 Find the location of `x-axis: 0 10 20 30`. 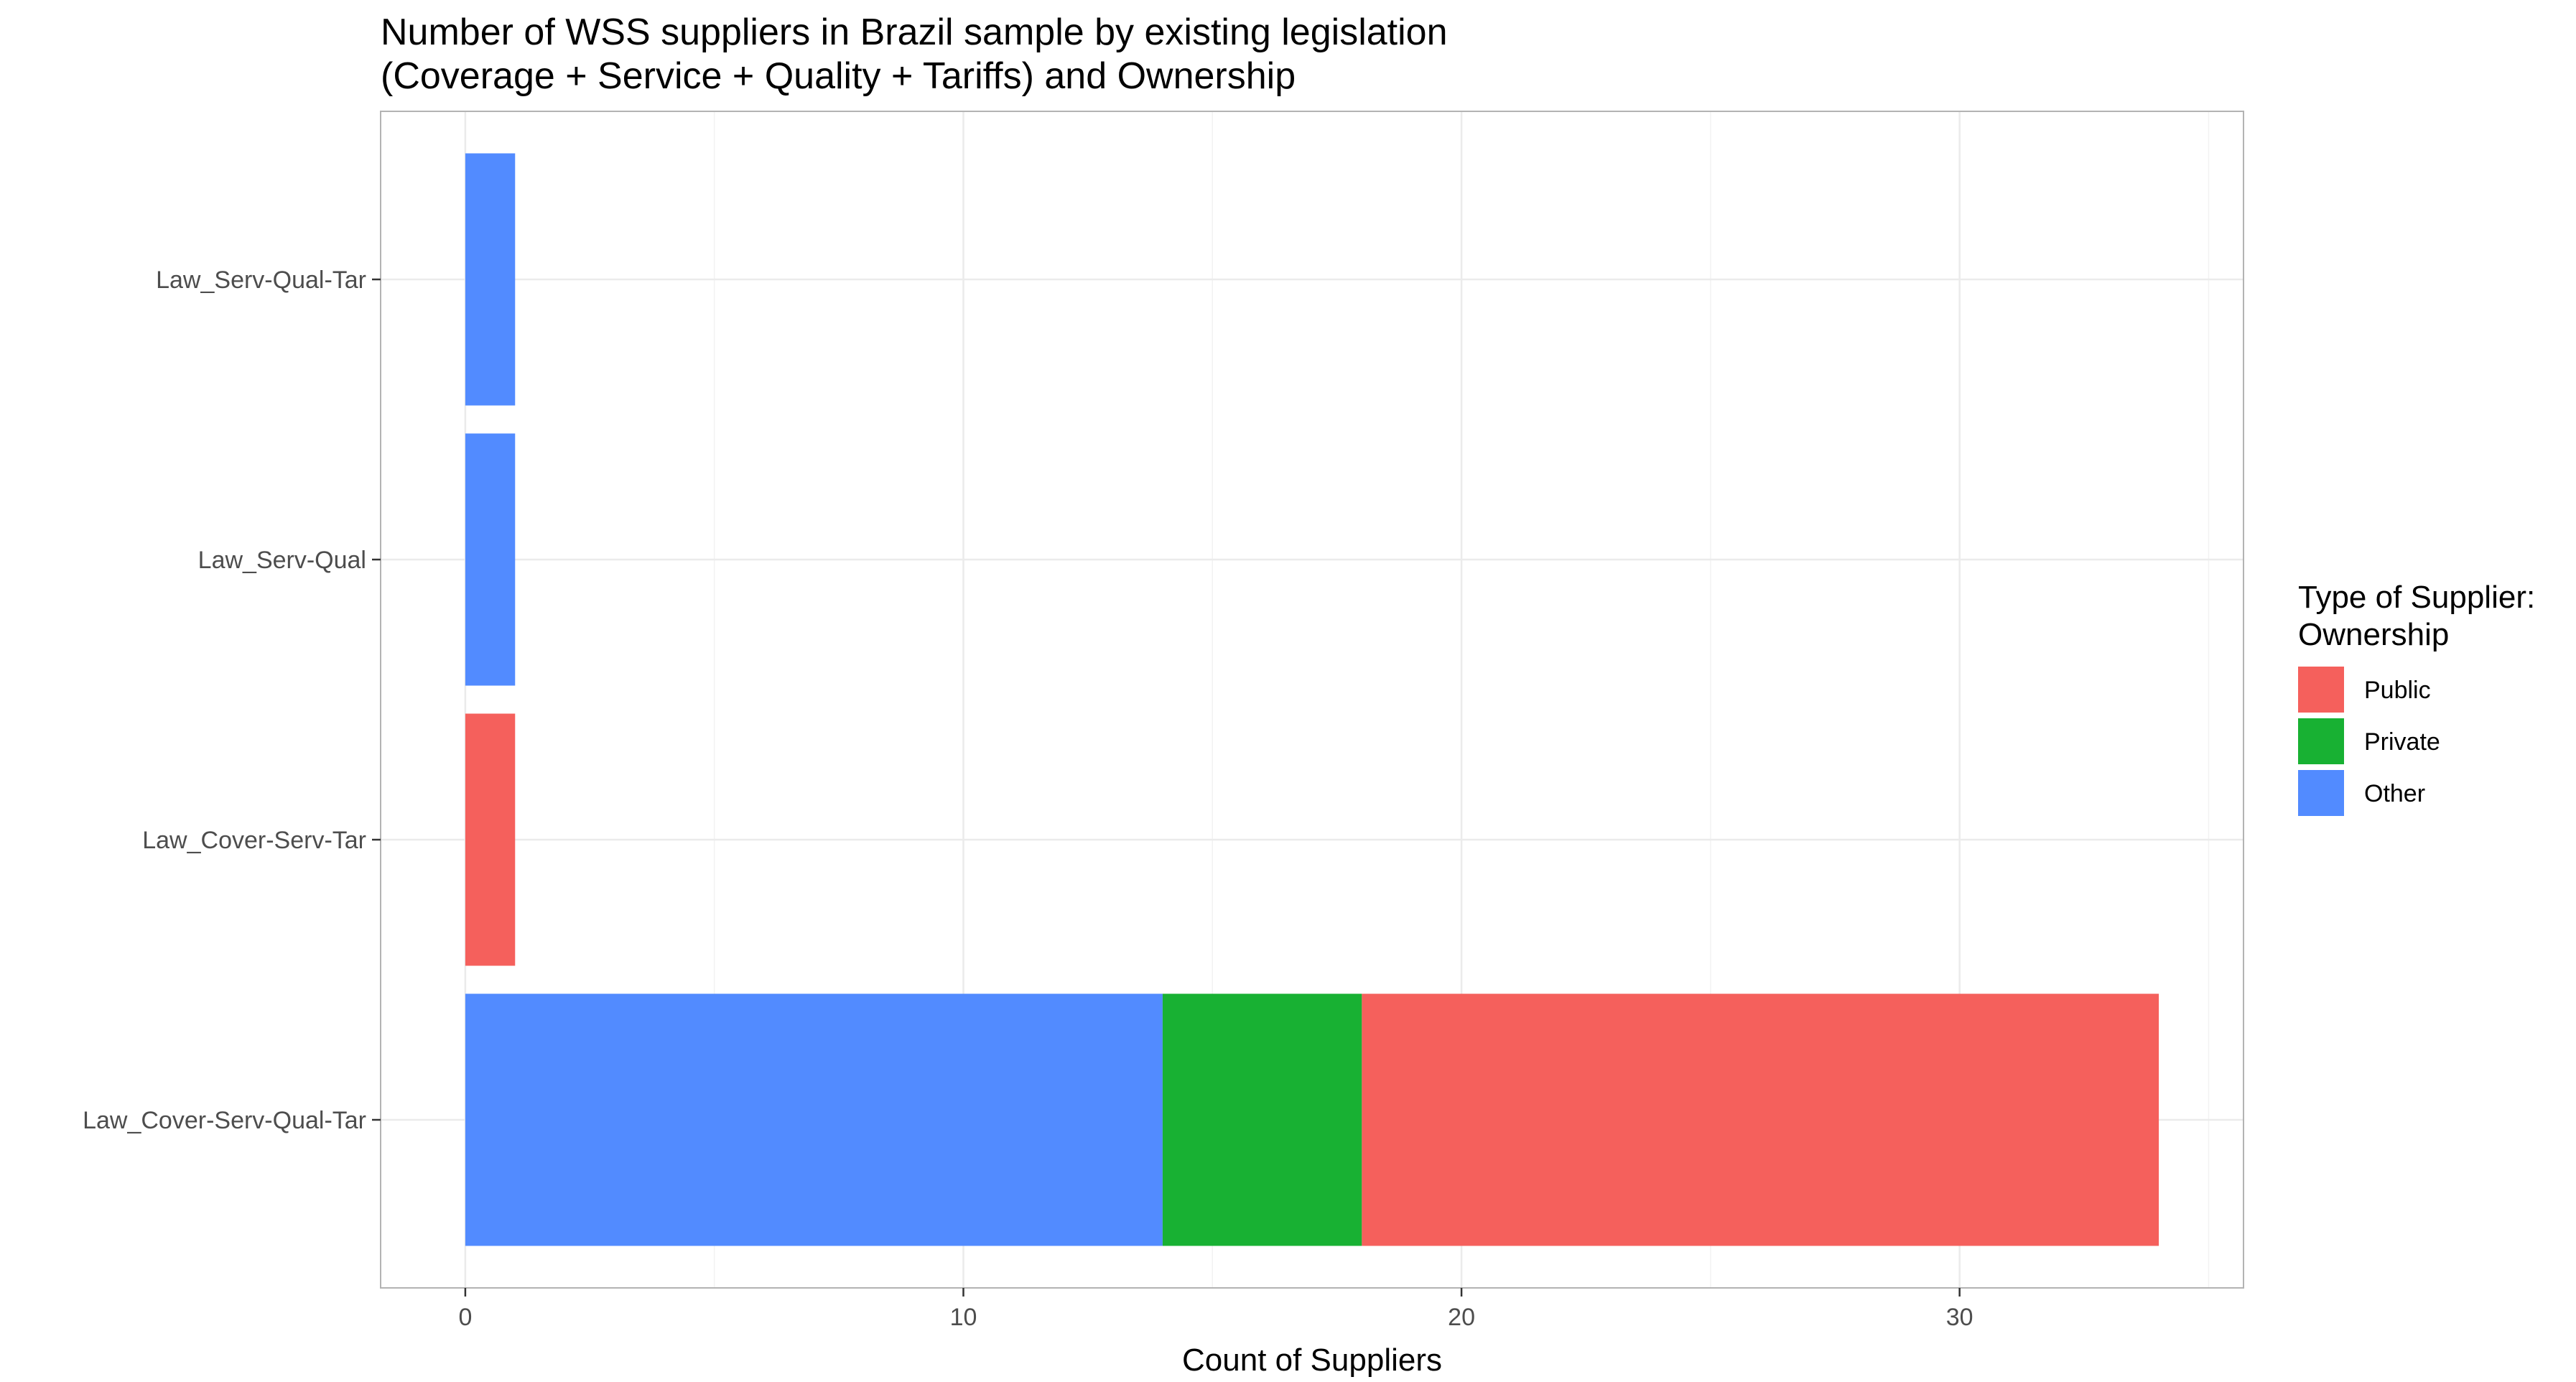

x-axis: 0 10 20 30 is located at coordinates (1215, 1309).